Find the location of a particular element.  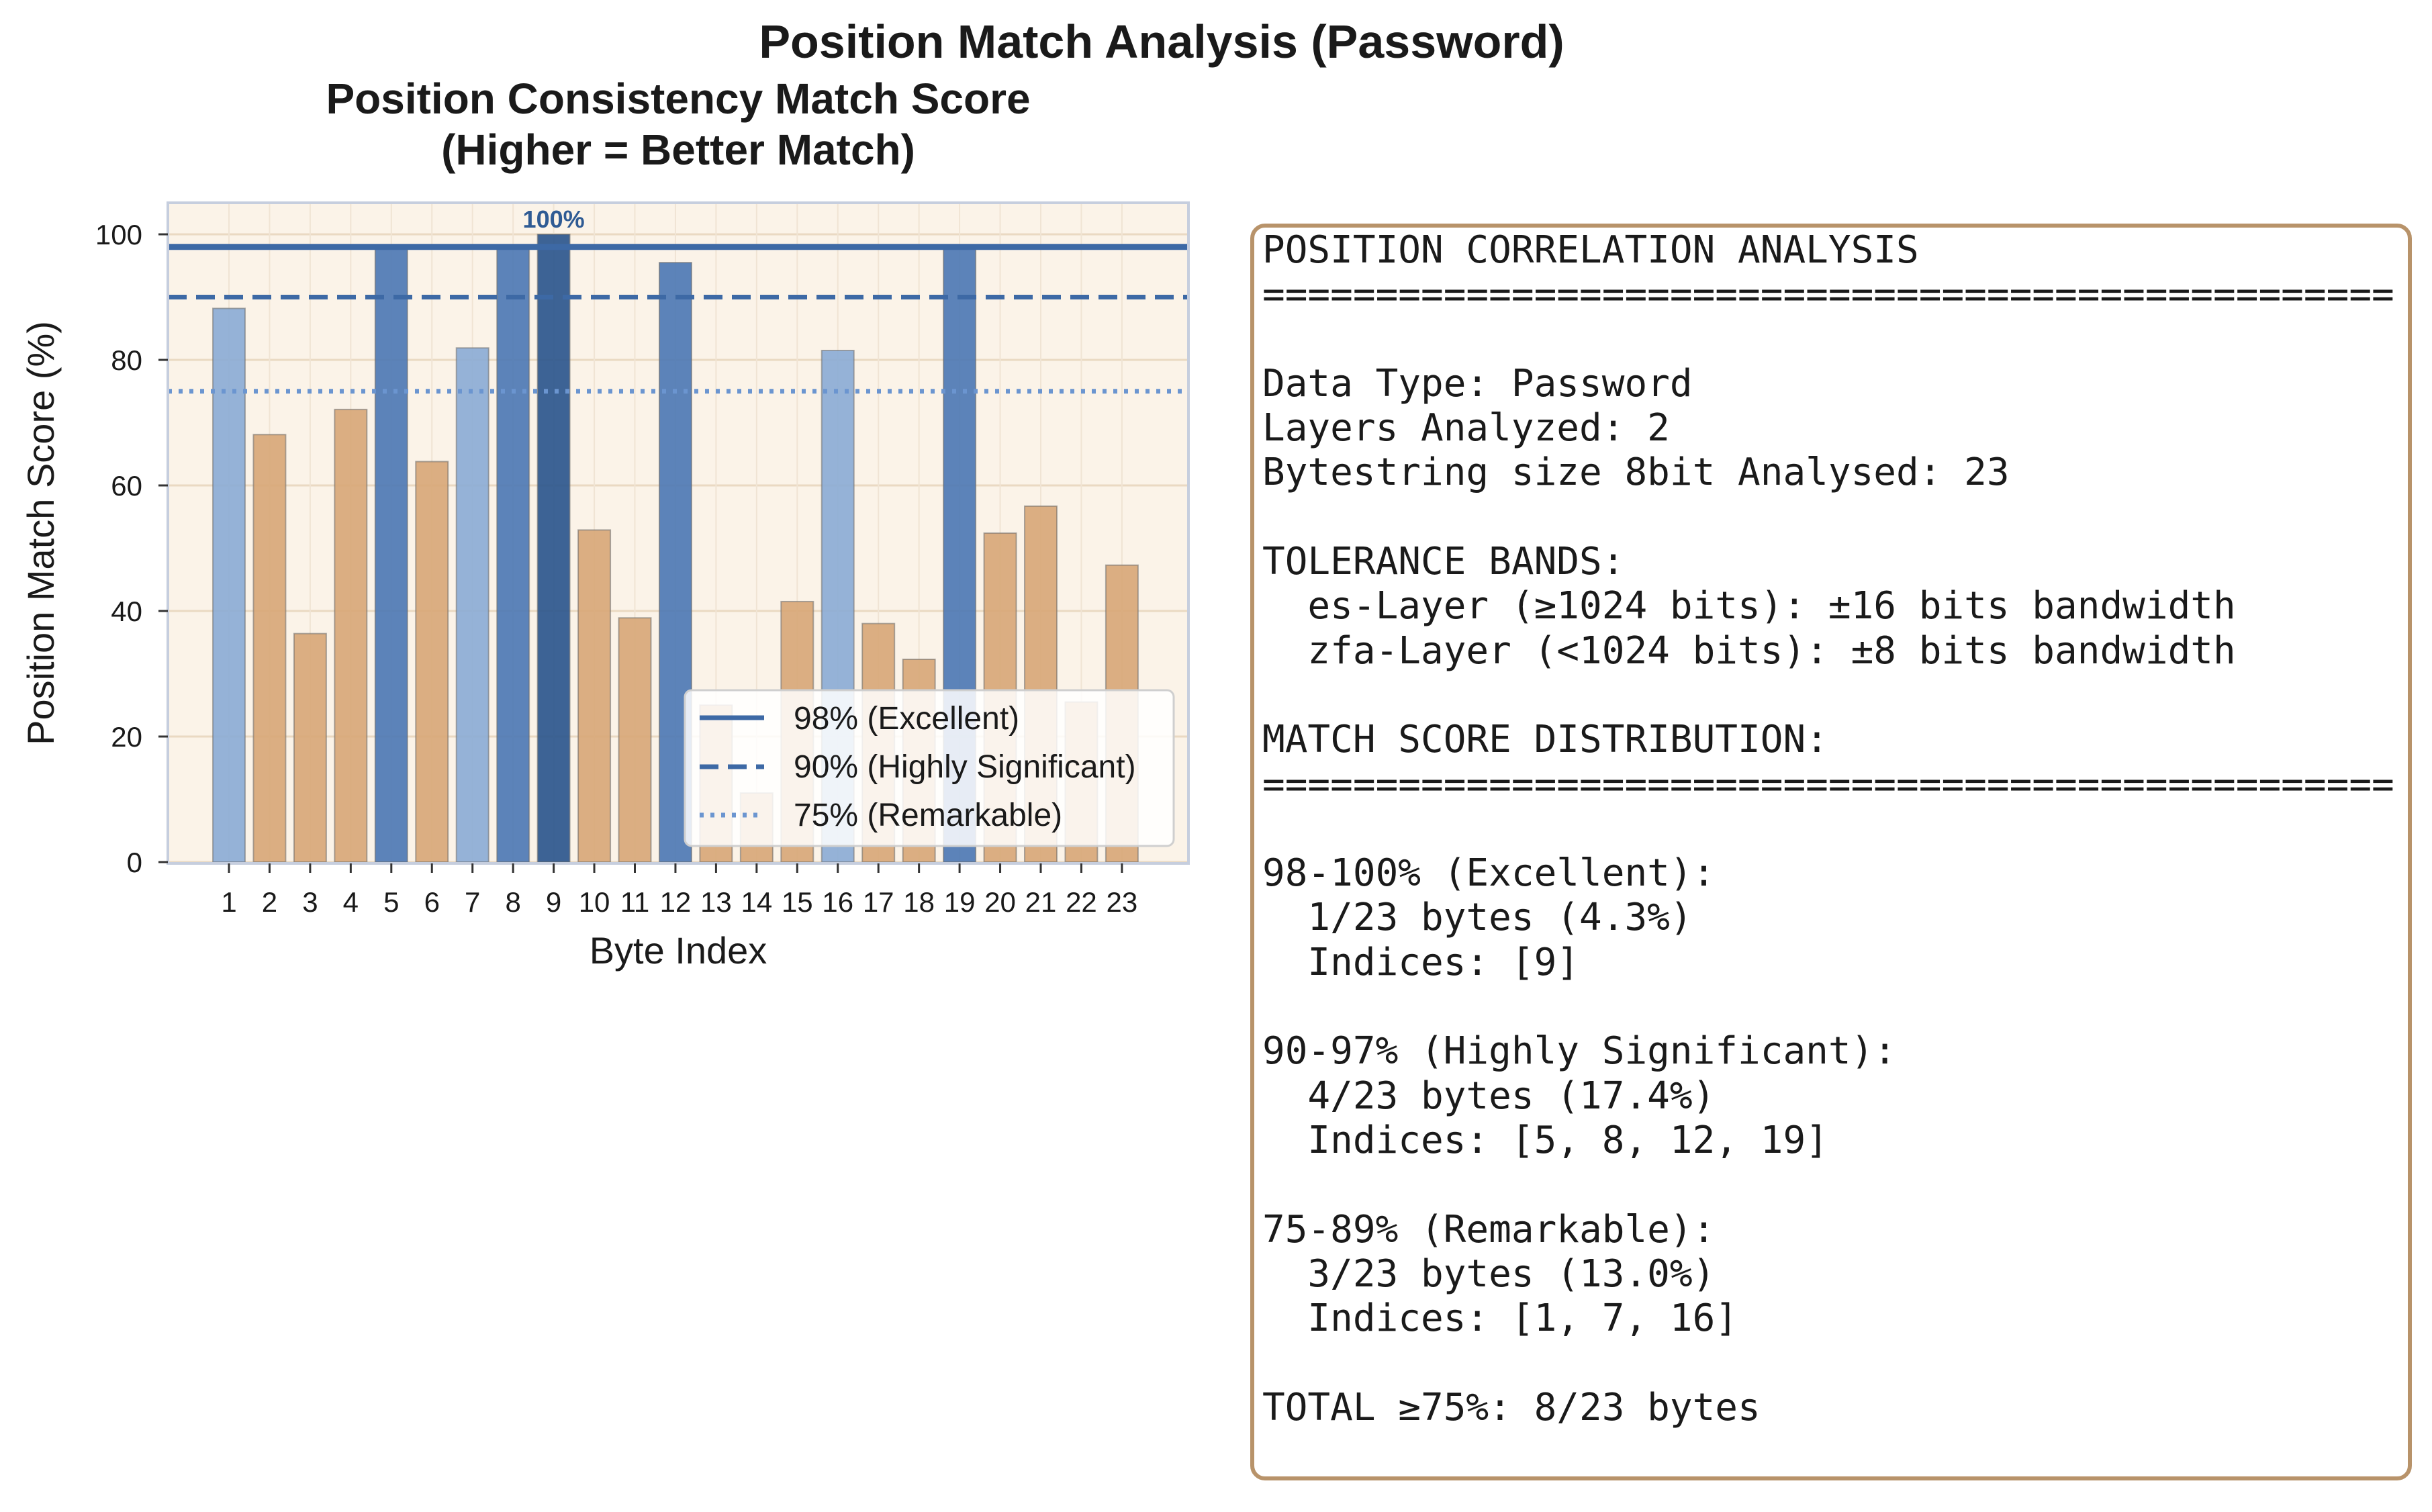

x-tick-label: 22 is located at coordinates (1081, 902).